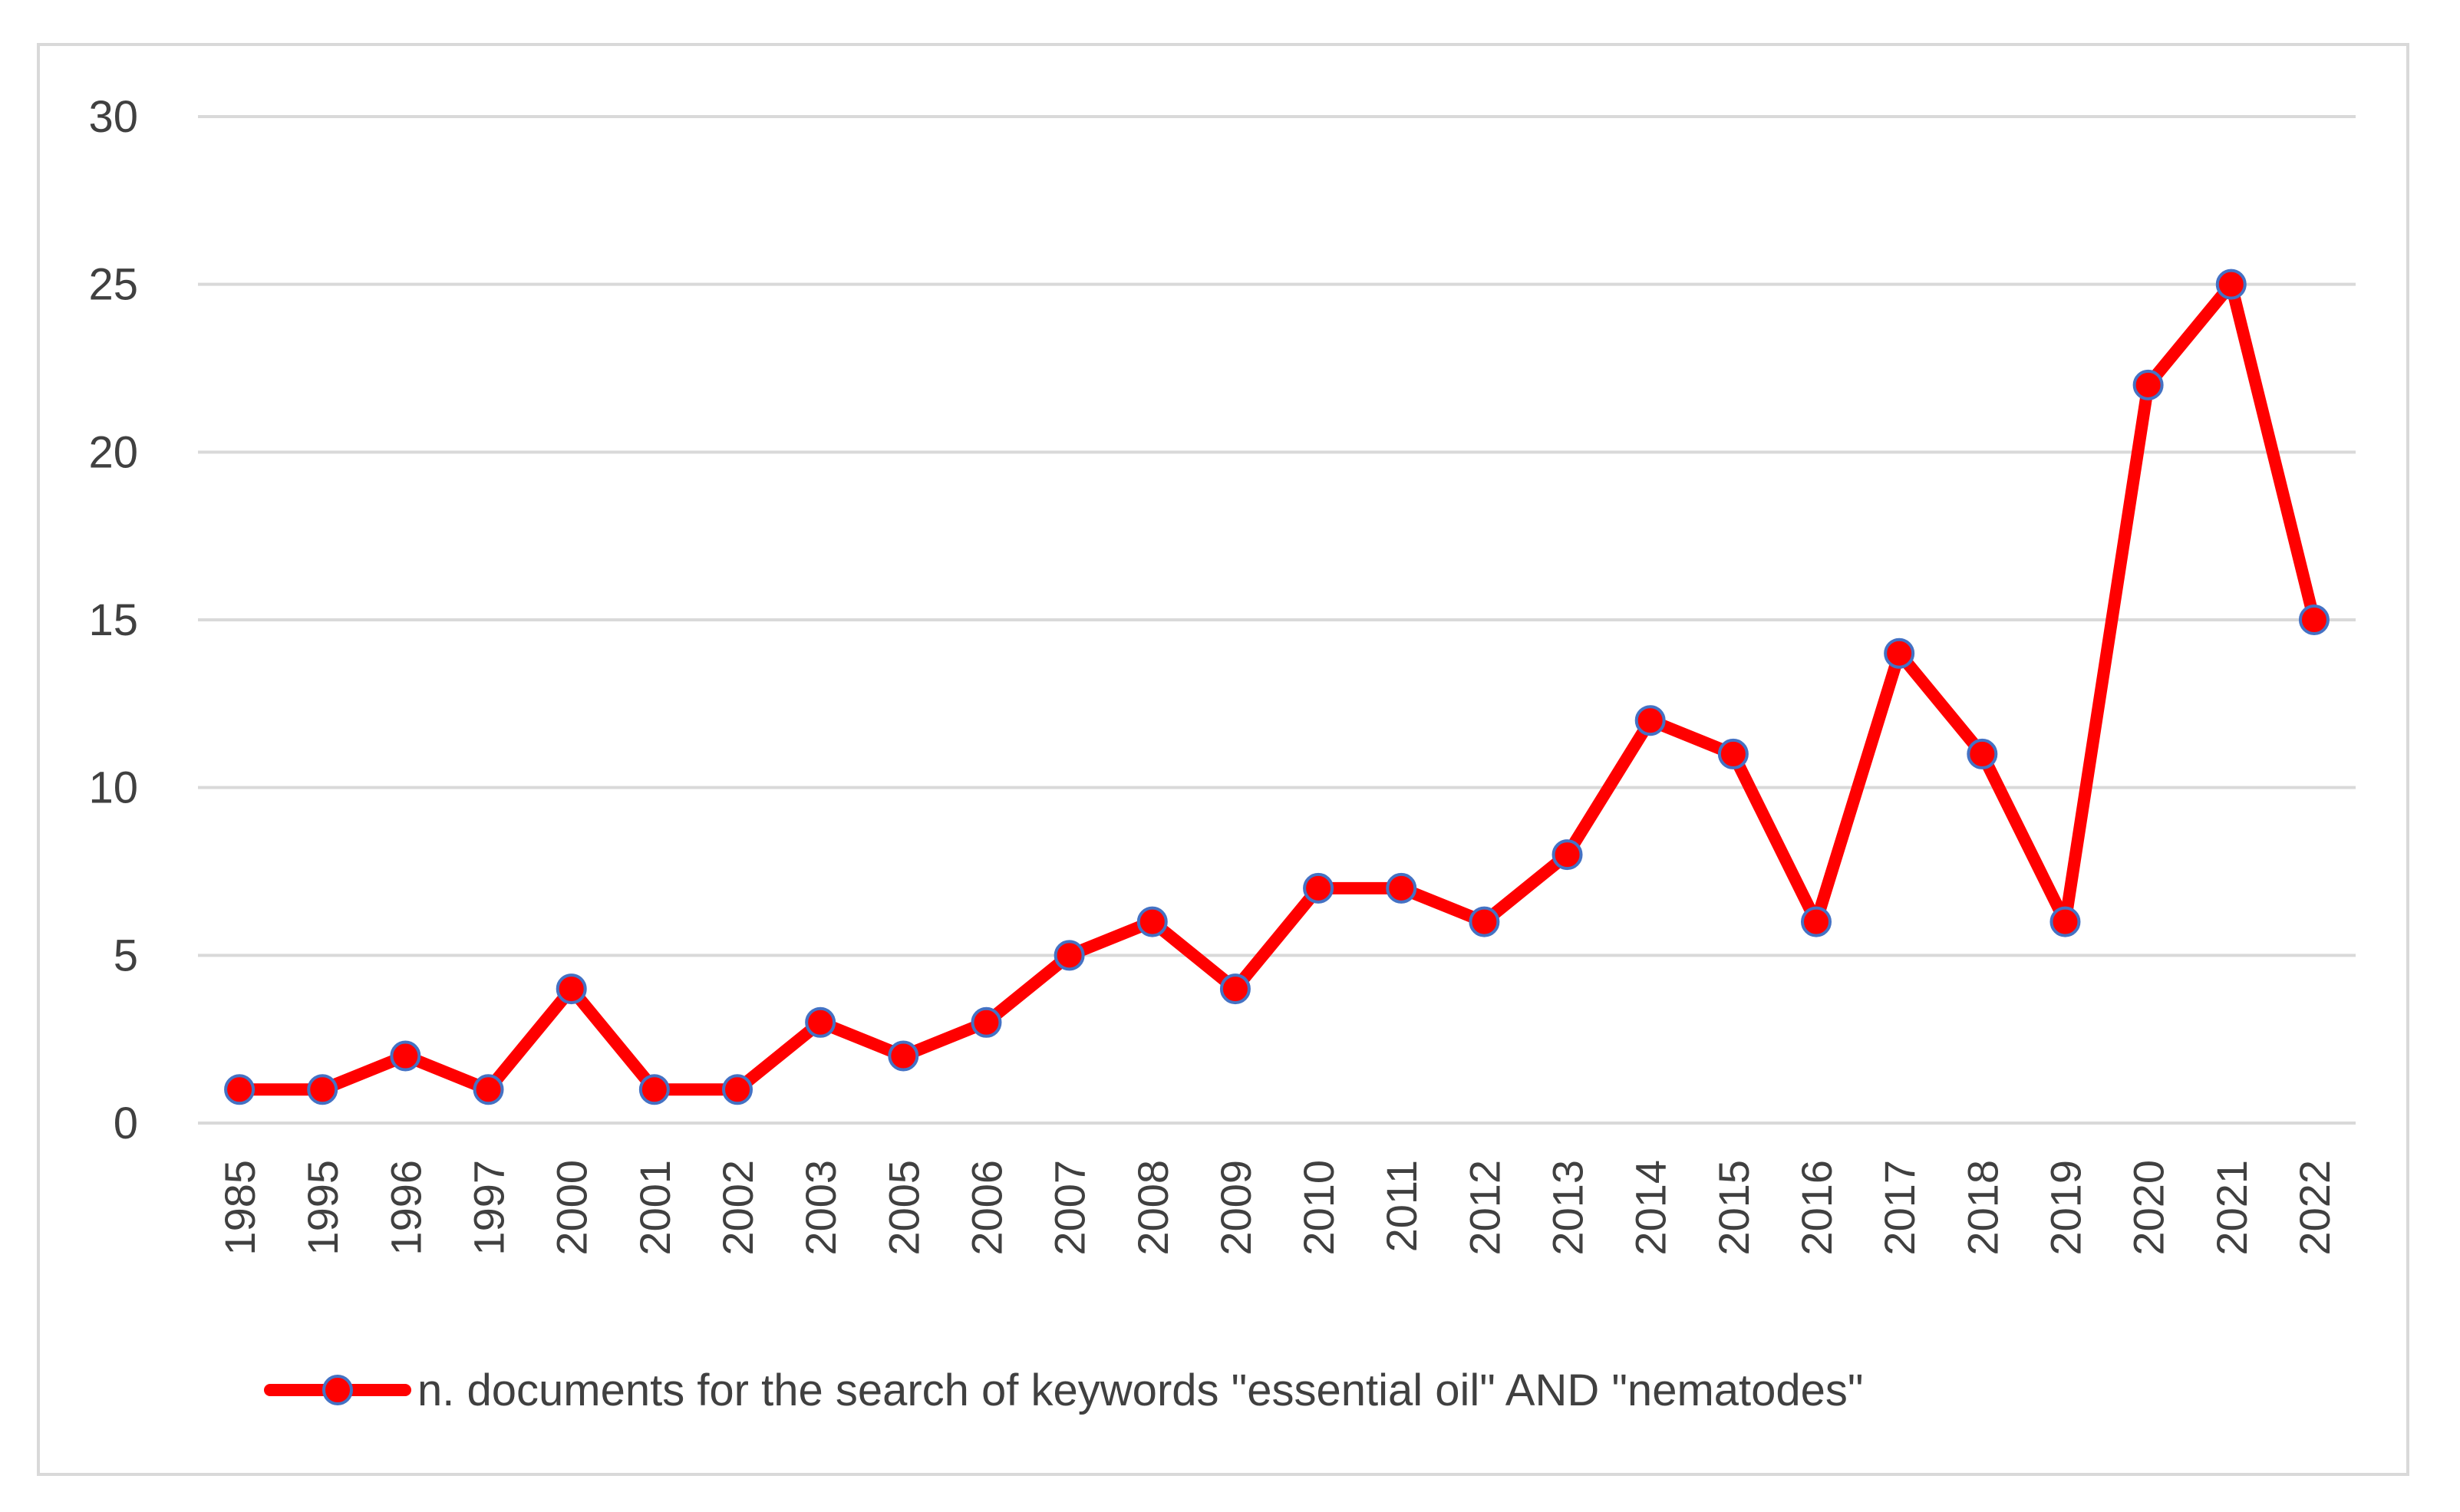 The height and width of the screenshot is (1512, 2460). I want to click on x-tick-label: 1997, so click(489, 1208).